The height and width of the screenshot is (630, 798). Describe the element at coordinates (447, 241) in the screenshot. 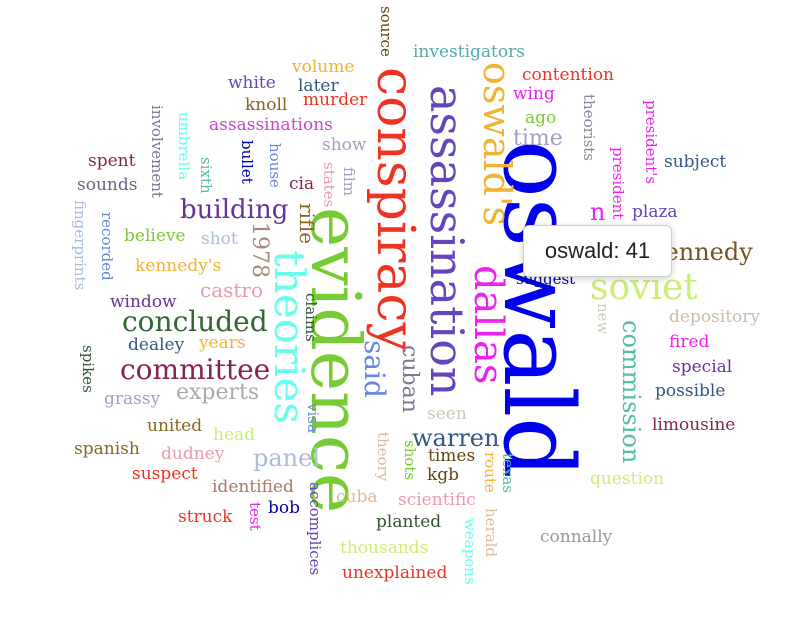

I see `word-assassination: assassination` at that location.